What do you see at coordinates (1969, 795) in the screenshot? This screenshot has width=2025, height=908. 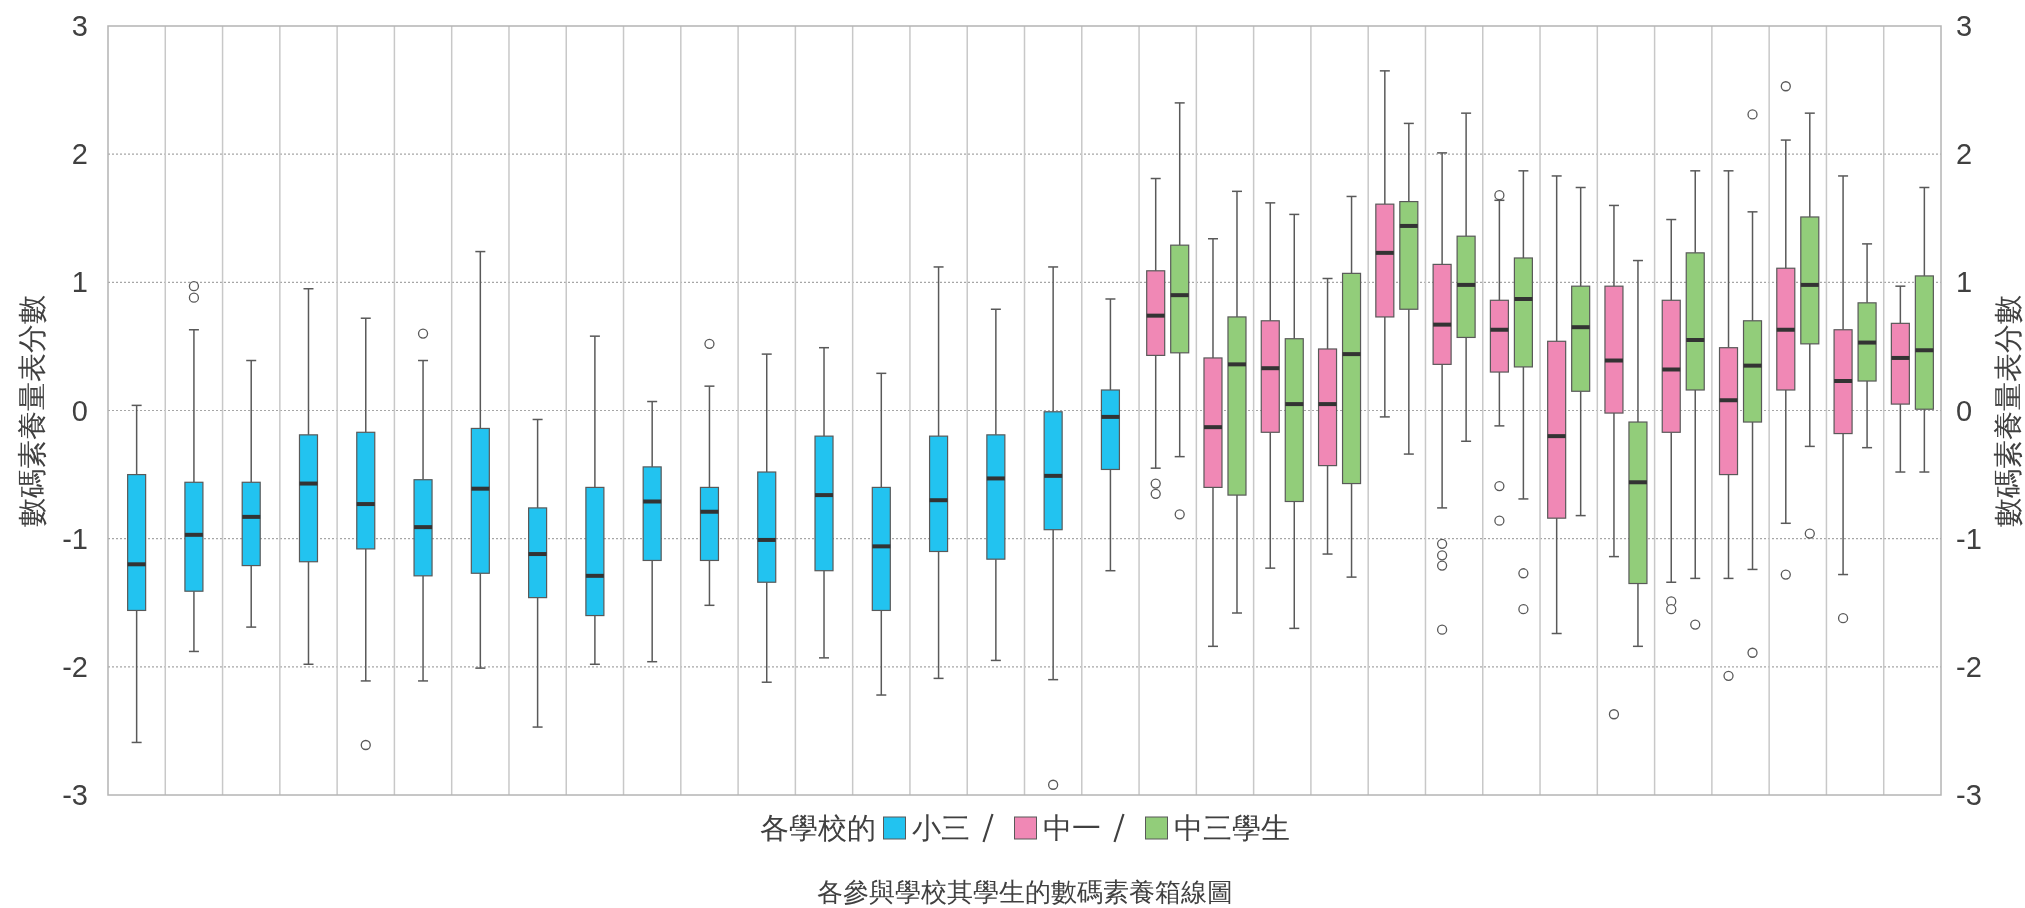 I see `y2-tick-label: -3` at bounding box center [1969, 795].